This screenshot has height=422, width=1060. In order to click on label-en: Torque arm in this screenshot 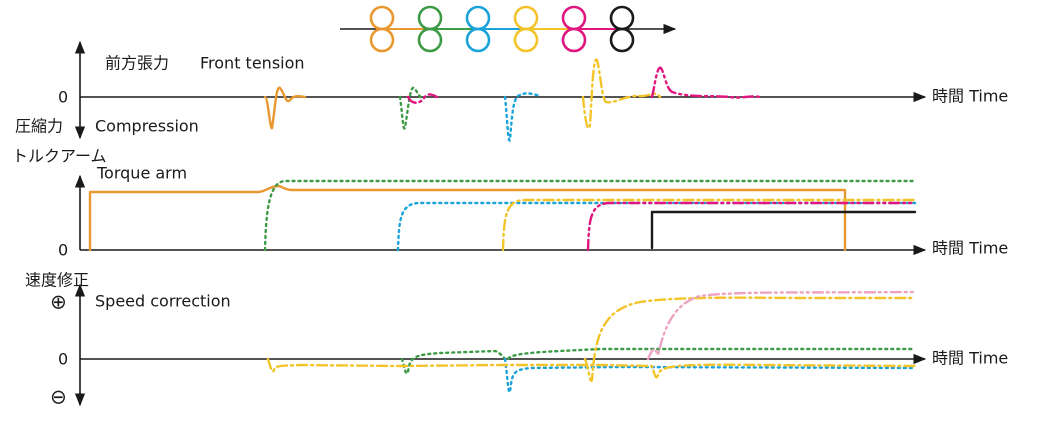, I will do `click(141, 173)`.